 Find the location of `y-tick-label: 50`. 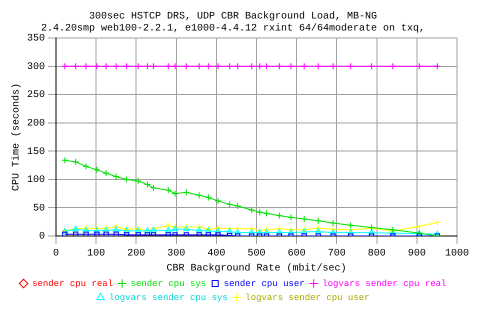

y-tick-label: 50 is located at coordinates (39, 208).